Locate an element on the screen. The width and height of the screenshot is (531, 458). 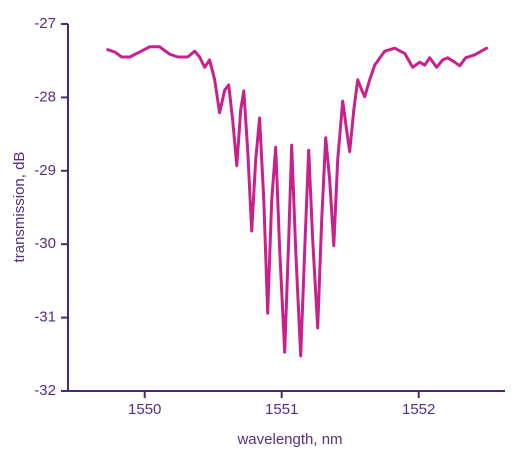
x-axis-label: wavelength, nm is located at coordinates (289, 439).